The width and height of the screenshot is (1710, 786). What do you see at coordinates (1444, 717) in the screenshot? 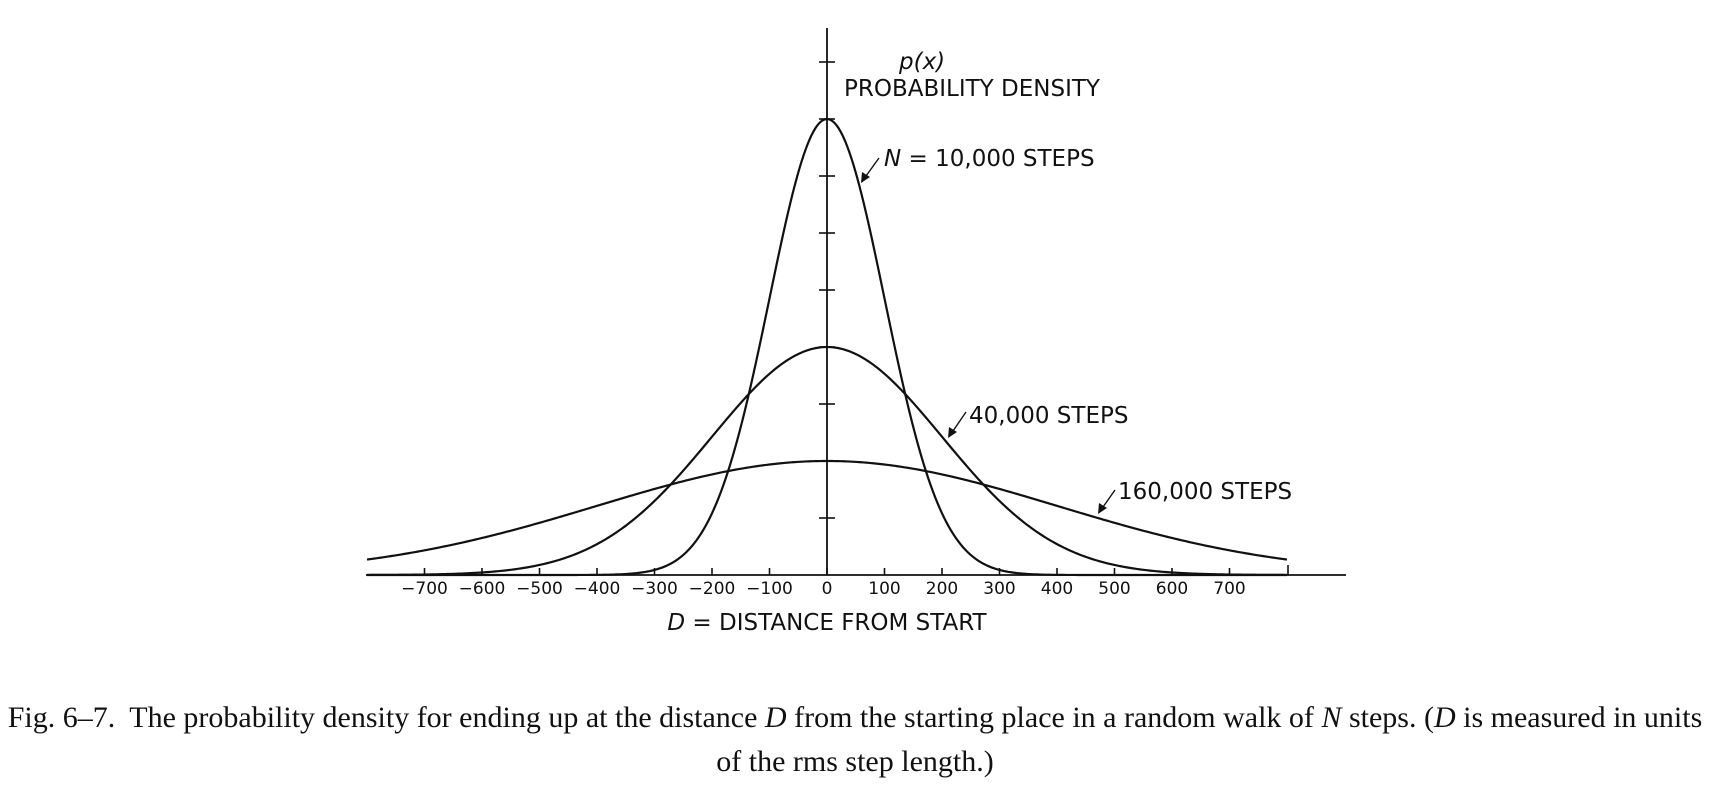
I see `caption-symbol-d-2: D` at bounding box center [1444, 717].